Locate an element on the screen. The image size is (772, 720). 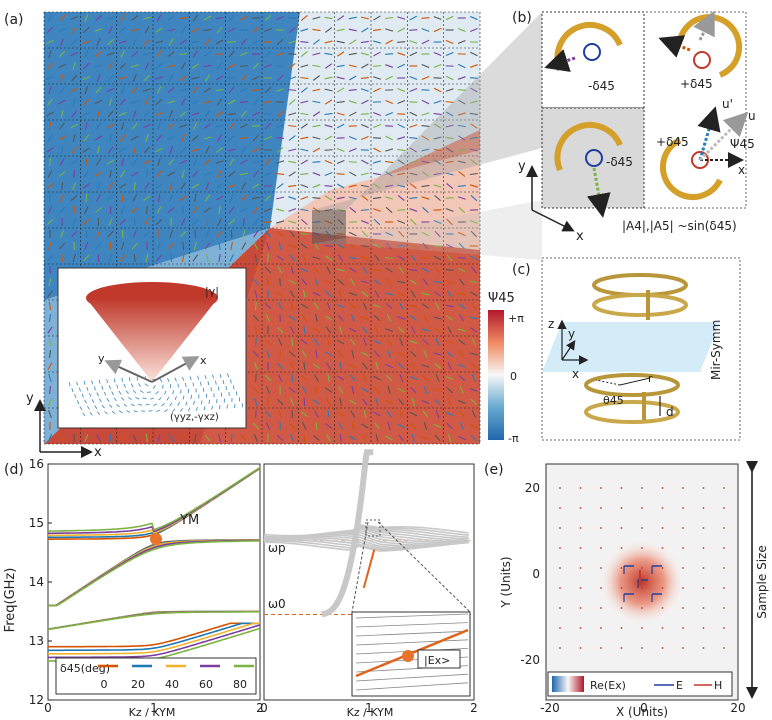
b-x-label: x is located at coordinates (741, 170).